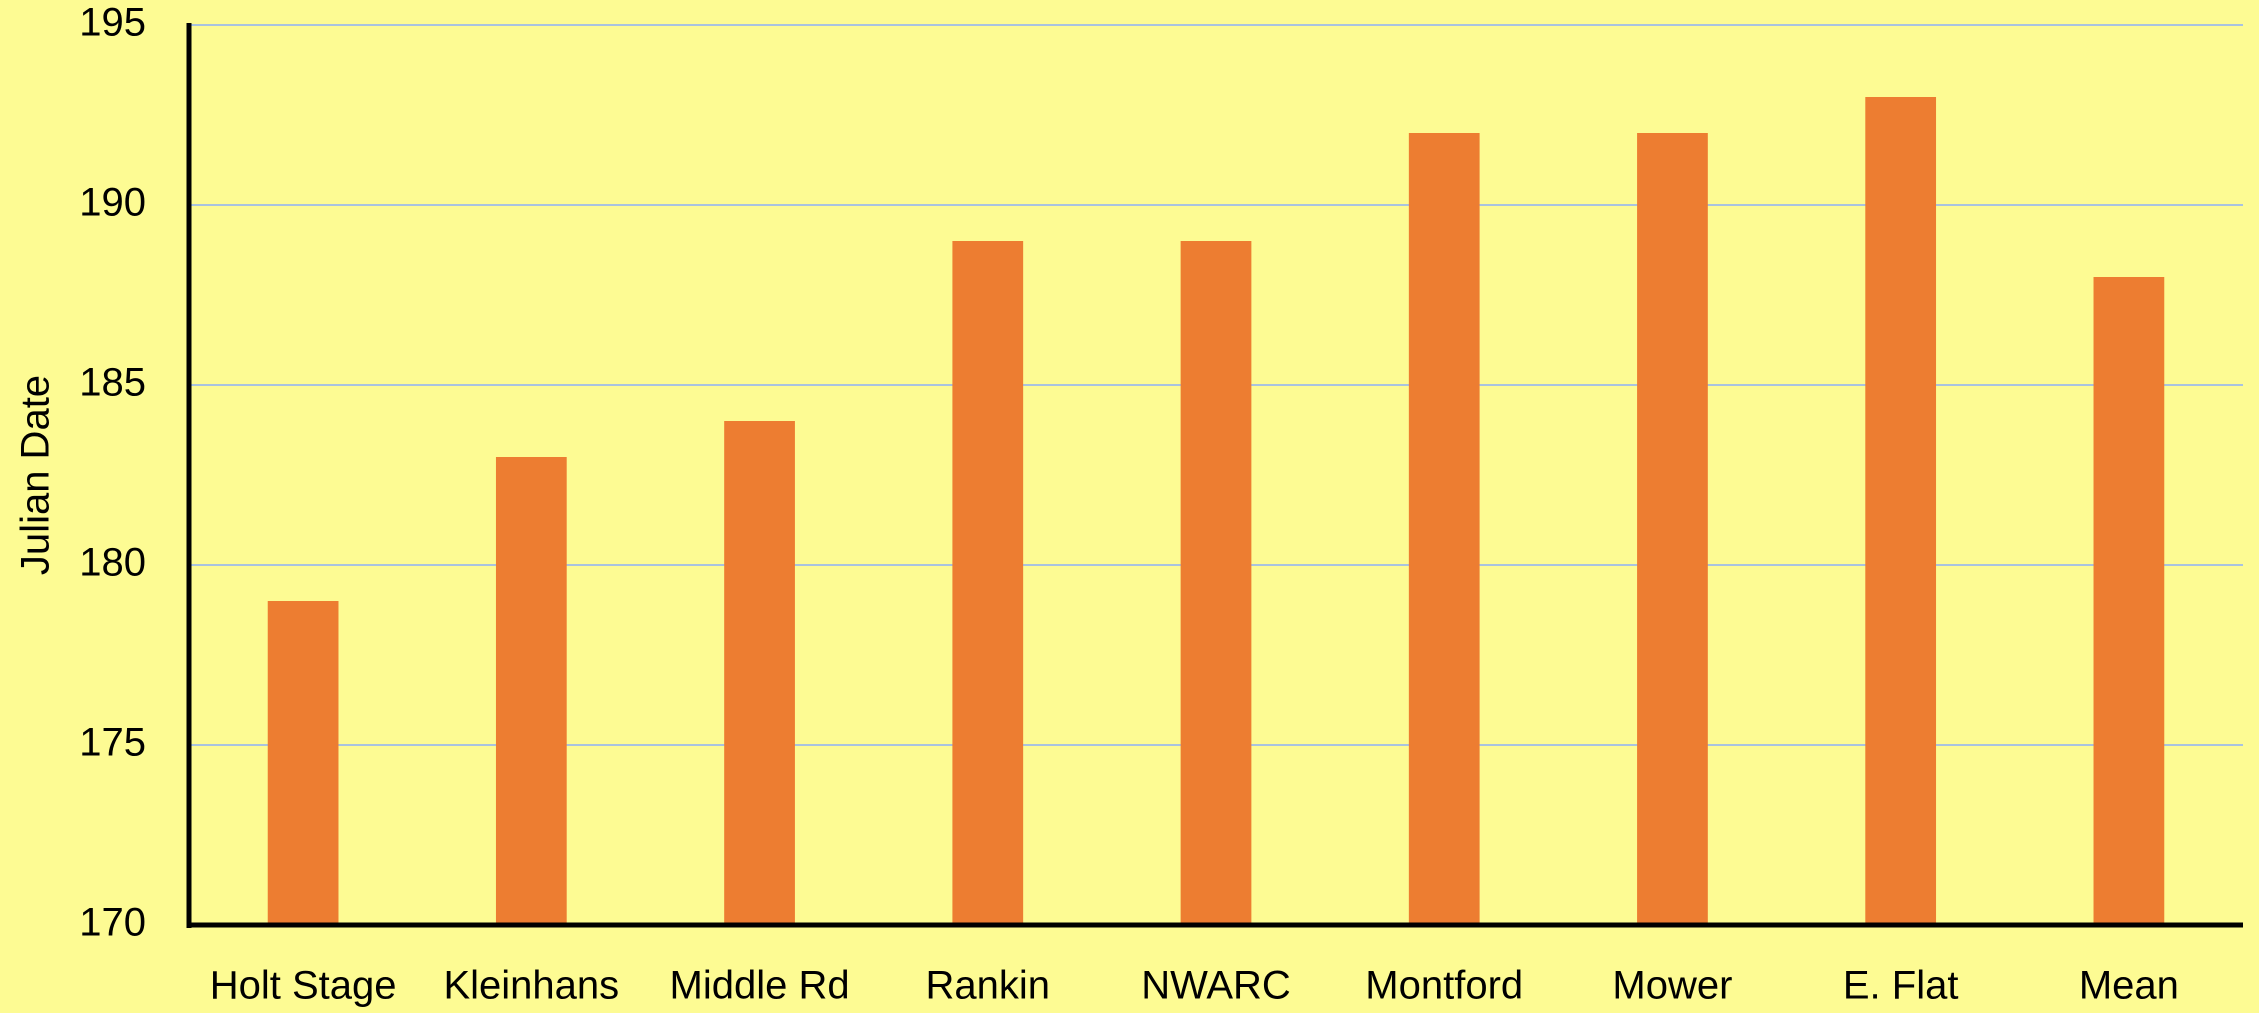  Describe the element at coordinates (2129, 986) in the screenshot. I see `x-tick-label: Mean` at that location.